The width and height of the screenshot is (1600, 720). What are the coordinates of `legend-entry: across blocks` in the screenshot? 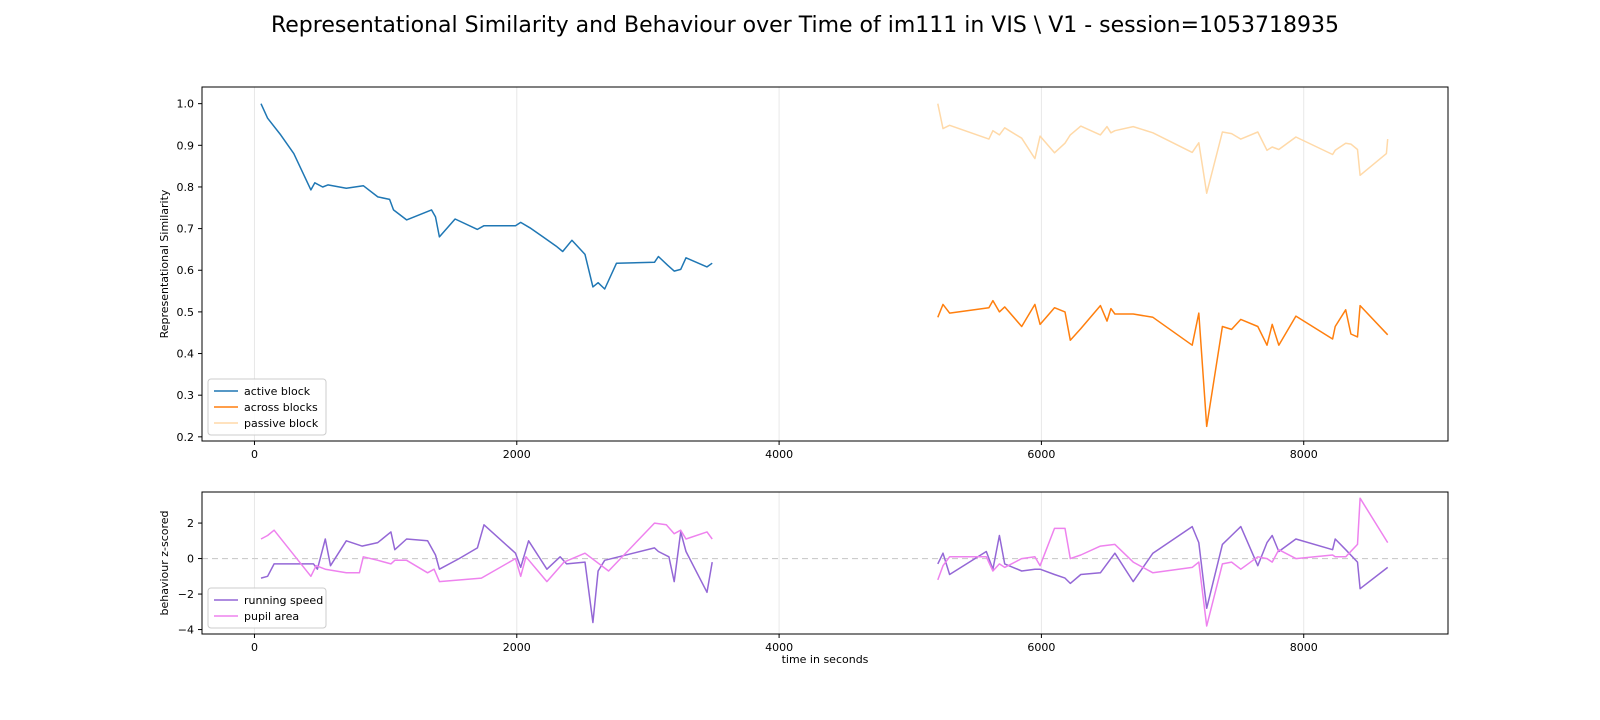 It's located at (281, 407).